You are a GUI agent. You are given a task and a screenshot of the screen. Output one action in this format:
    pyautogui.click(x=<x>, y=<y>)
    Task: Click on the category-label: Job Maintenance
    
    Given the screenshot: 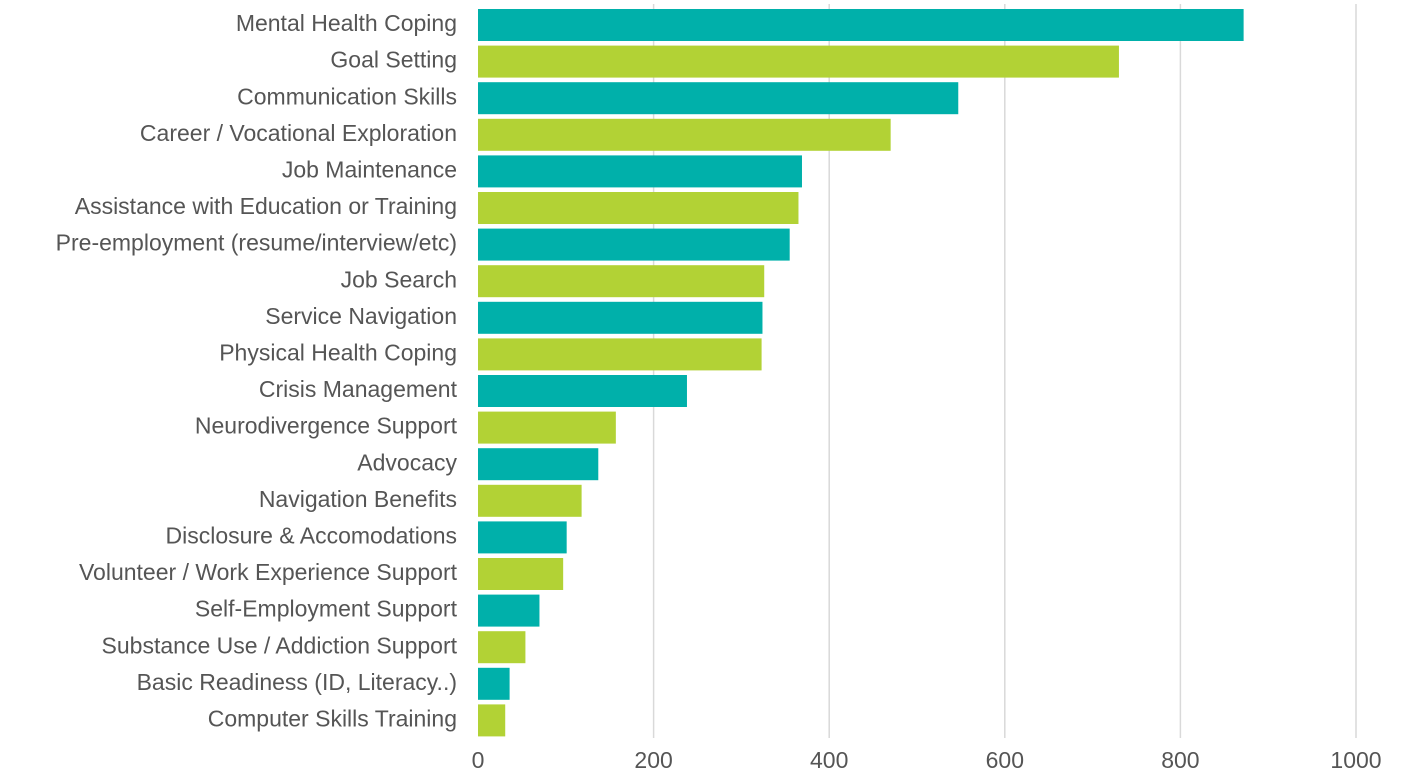 What is the action you would take?
    pyautogui.click(x=369, y=169)
    